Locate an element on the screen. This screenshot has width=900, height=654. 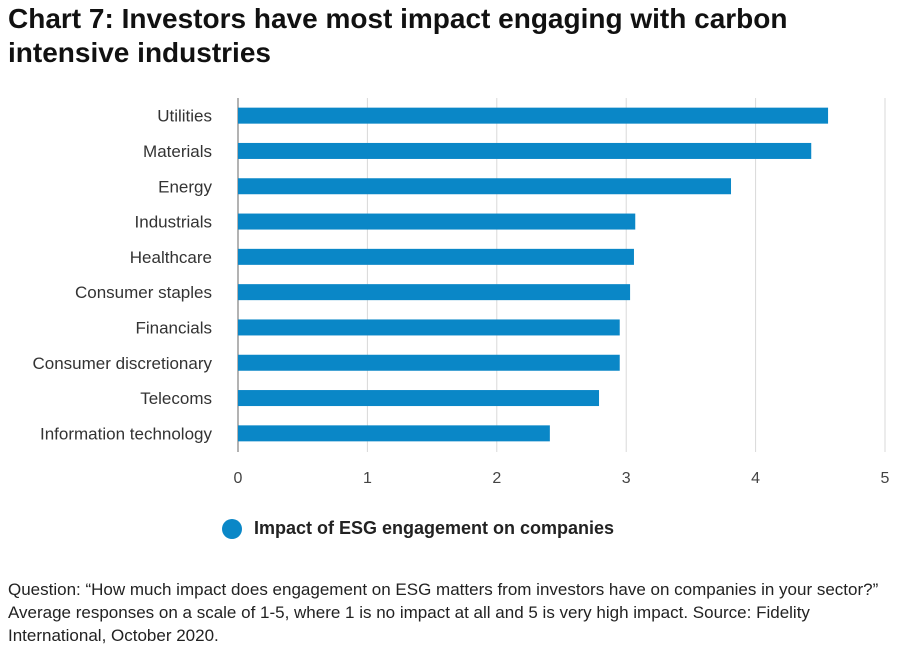
legend-marker-icon is located at coordinates (232, 528).